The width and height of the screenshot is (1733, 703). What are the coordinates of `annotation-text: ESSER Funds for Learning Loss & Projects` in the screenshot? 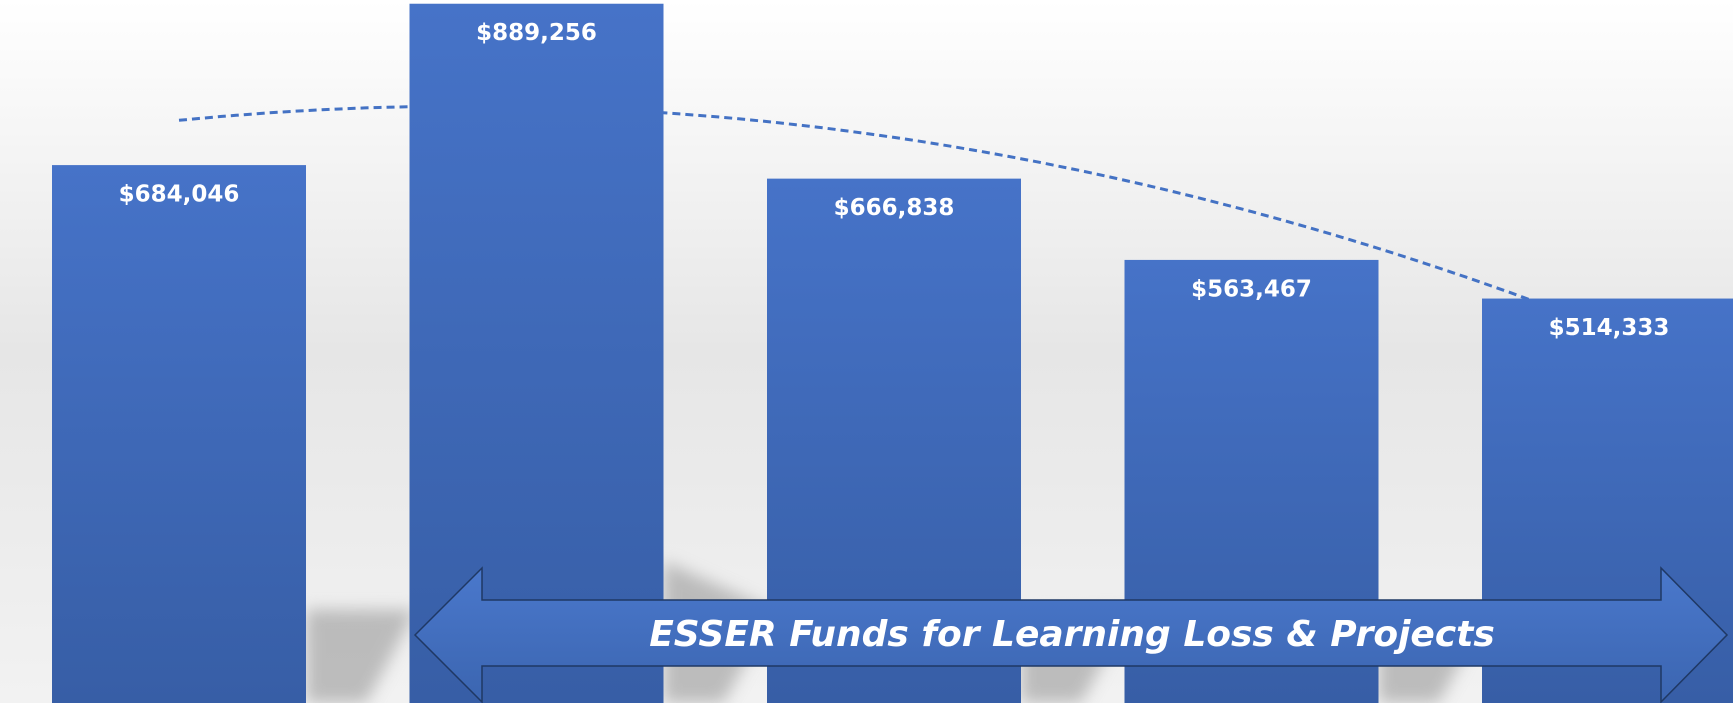 It's located at (1072, 634).